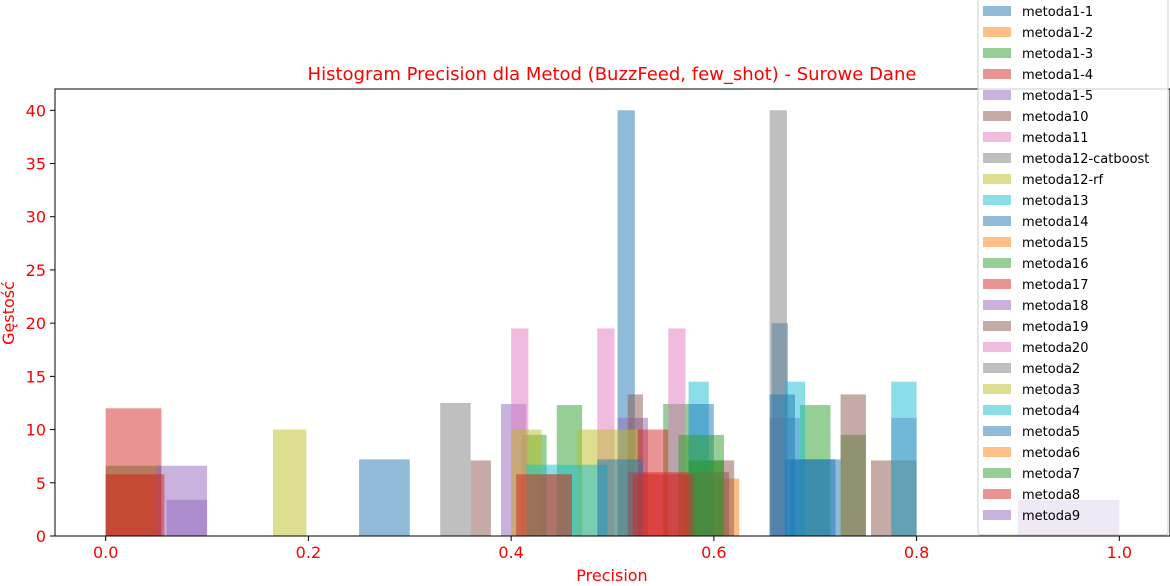 Image resolution: width=1170 pixels, height=586 pixels. I want to click on legend-label-metoda19: metoda19, so click(1055, 327).